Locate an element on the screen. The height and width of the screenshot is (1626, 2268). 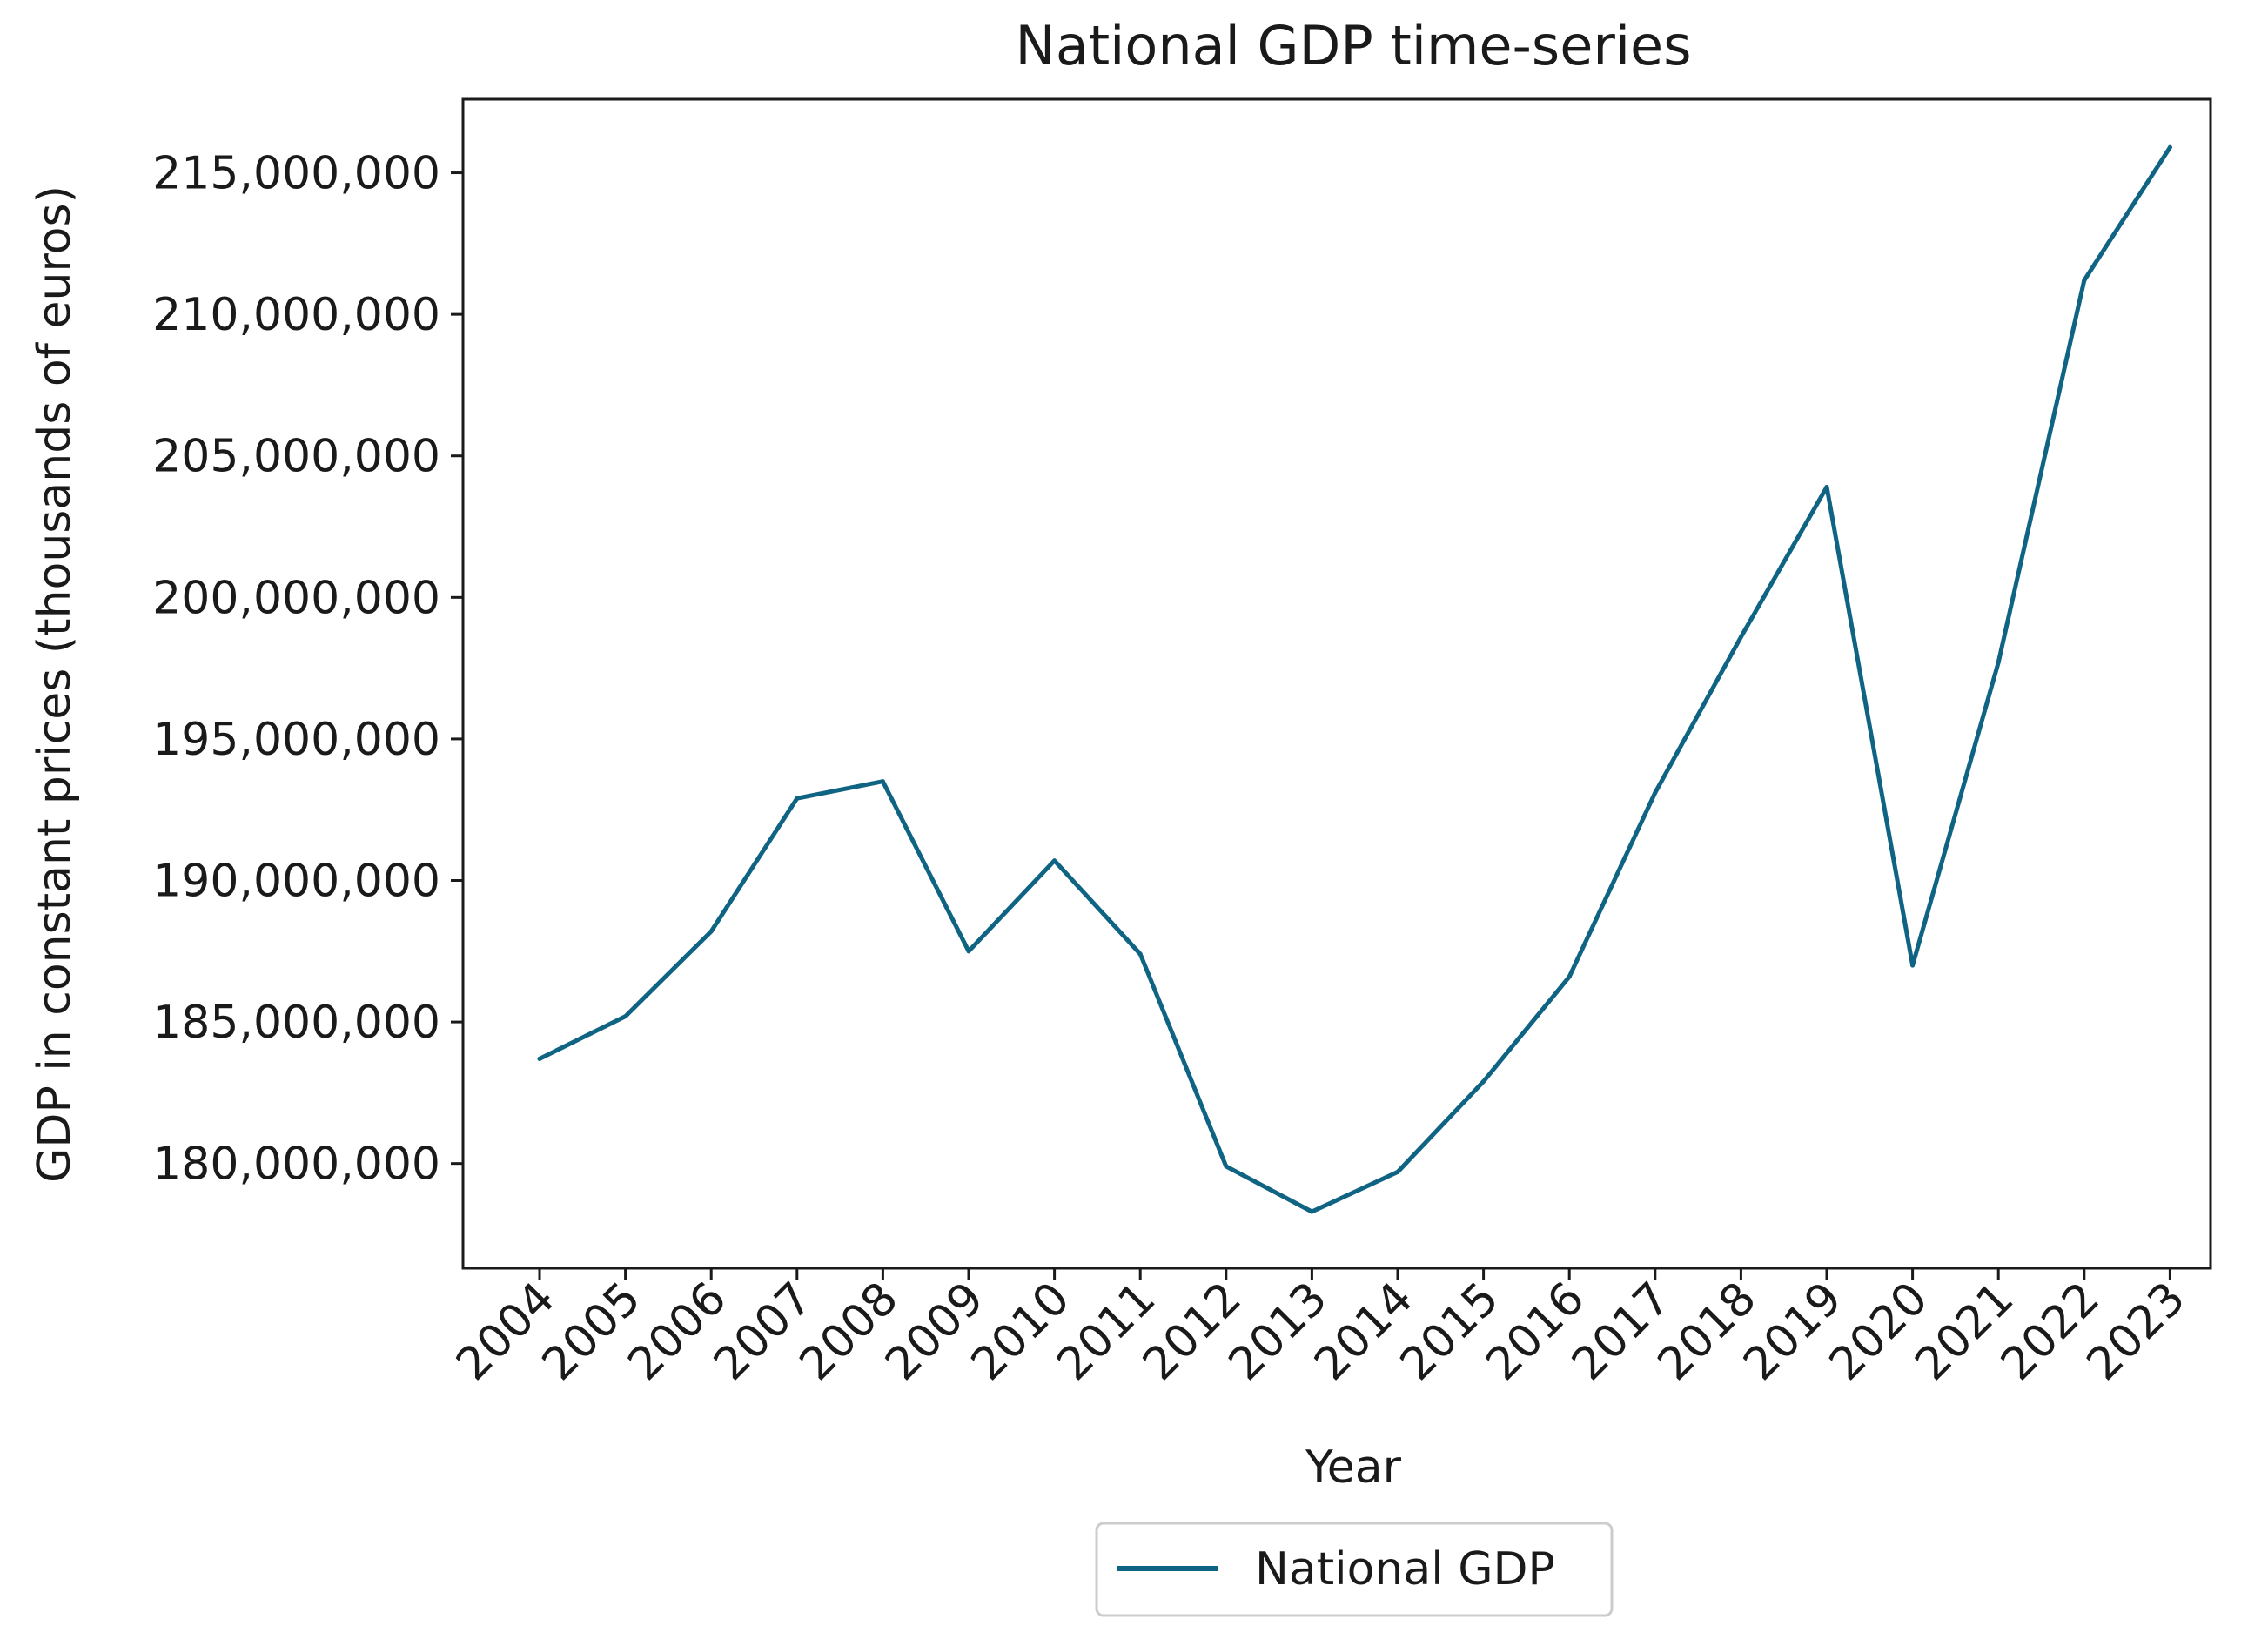
y-tick-label: 205,000,000 is located at coordinates (296, 457).